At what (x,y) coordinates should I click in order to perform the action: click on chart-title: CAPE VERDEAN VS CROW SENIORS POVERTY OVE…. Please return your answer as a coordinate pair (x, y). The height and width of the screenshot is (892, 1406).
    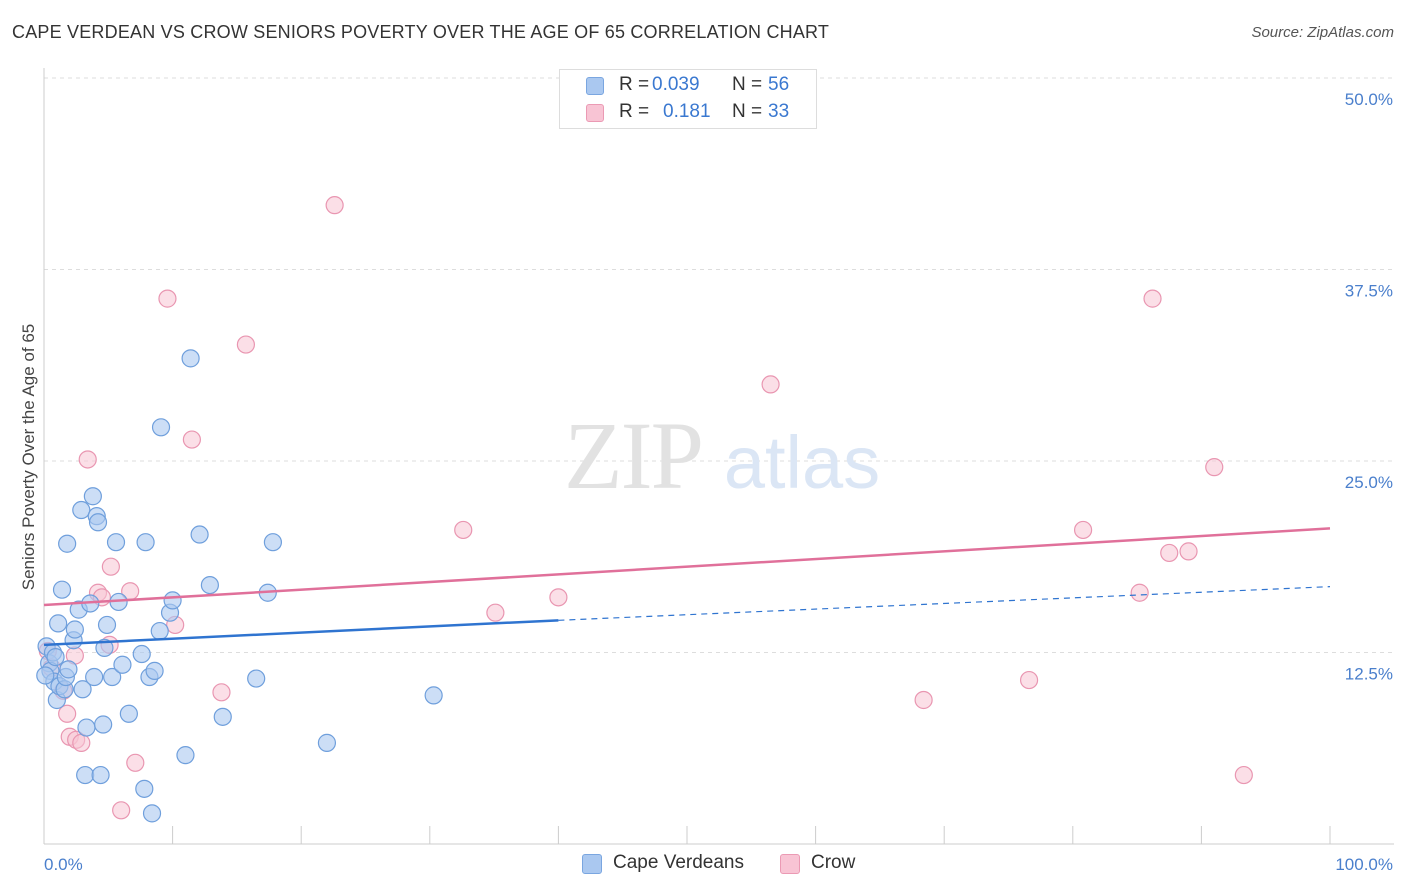
    Looking at the image, I should click on (421, 32).